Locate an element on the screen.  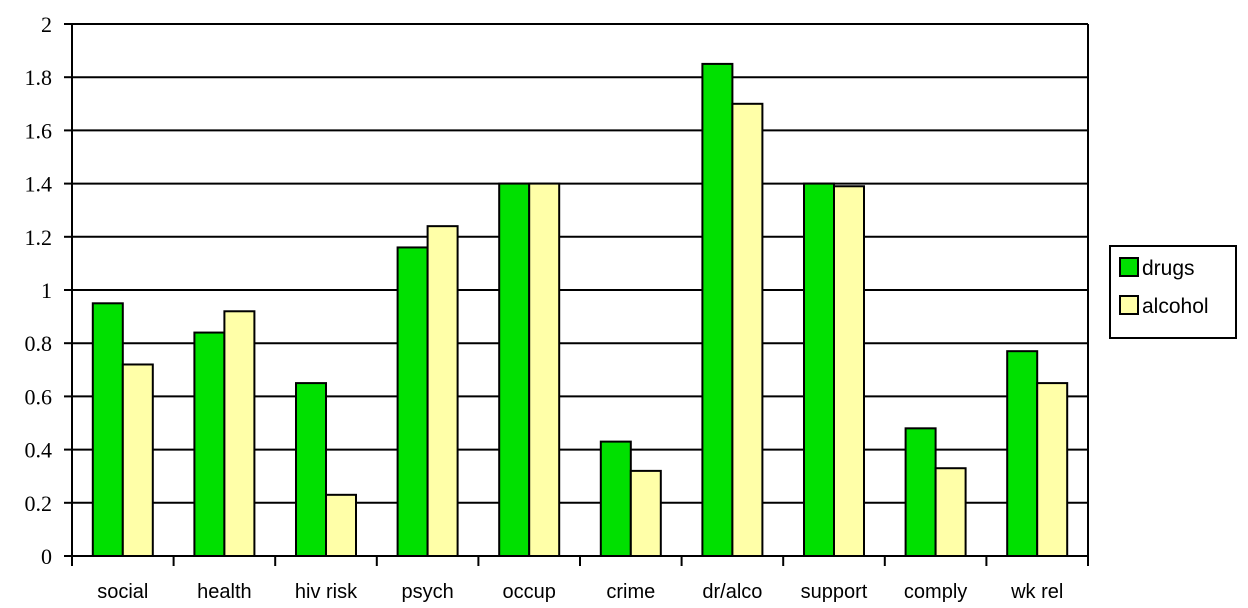
bar-alcohol-dr-alco is located at coordinates (747, 330).